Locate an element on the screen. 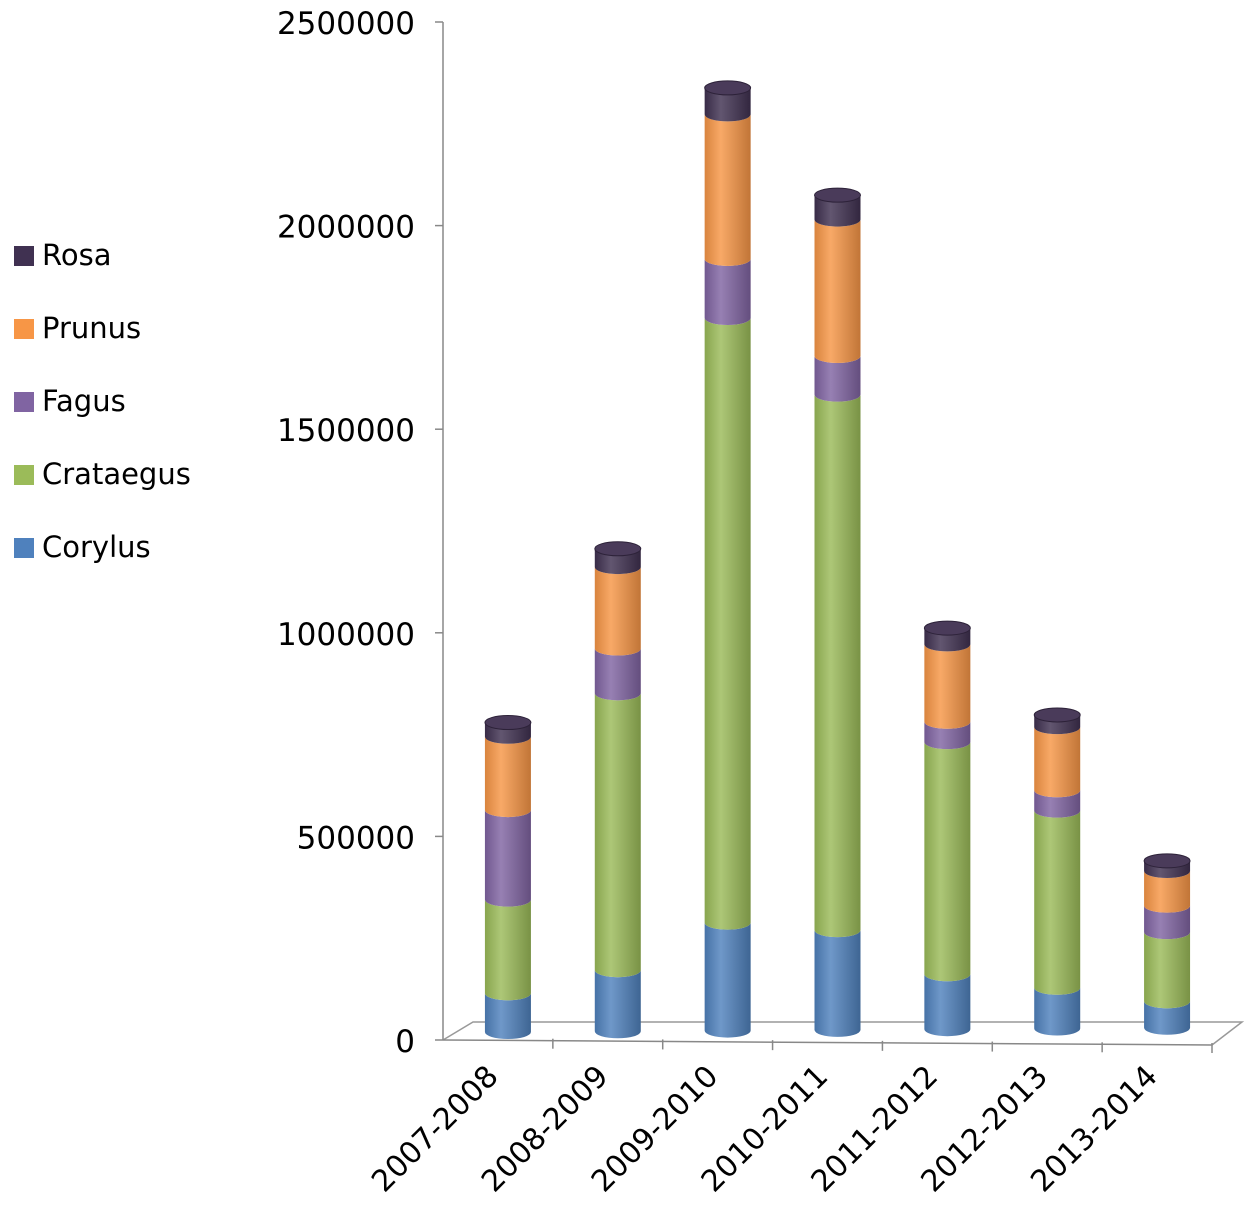 This screenshot has height=1210, width=1249. legend-item-prunus: Prunus is located at coordinates (102, 345).